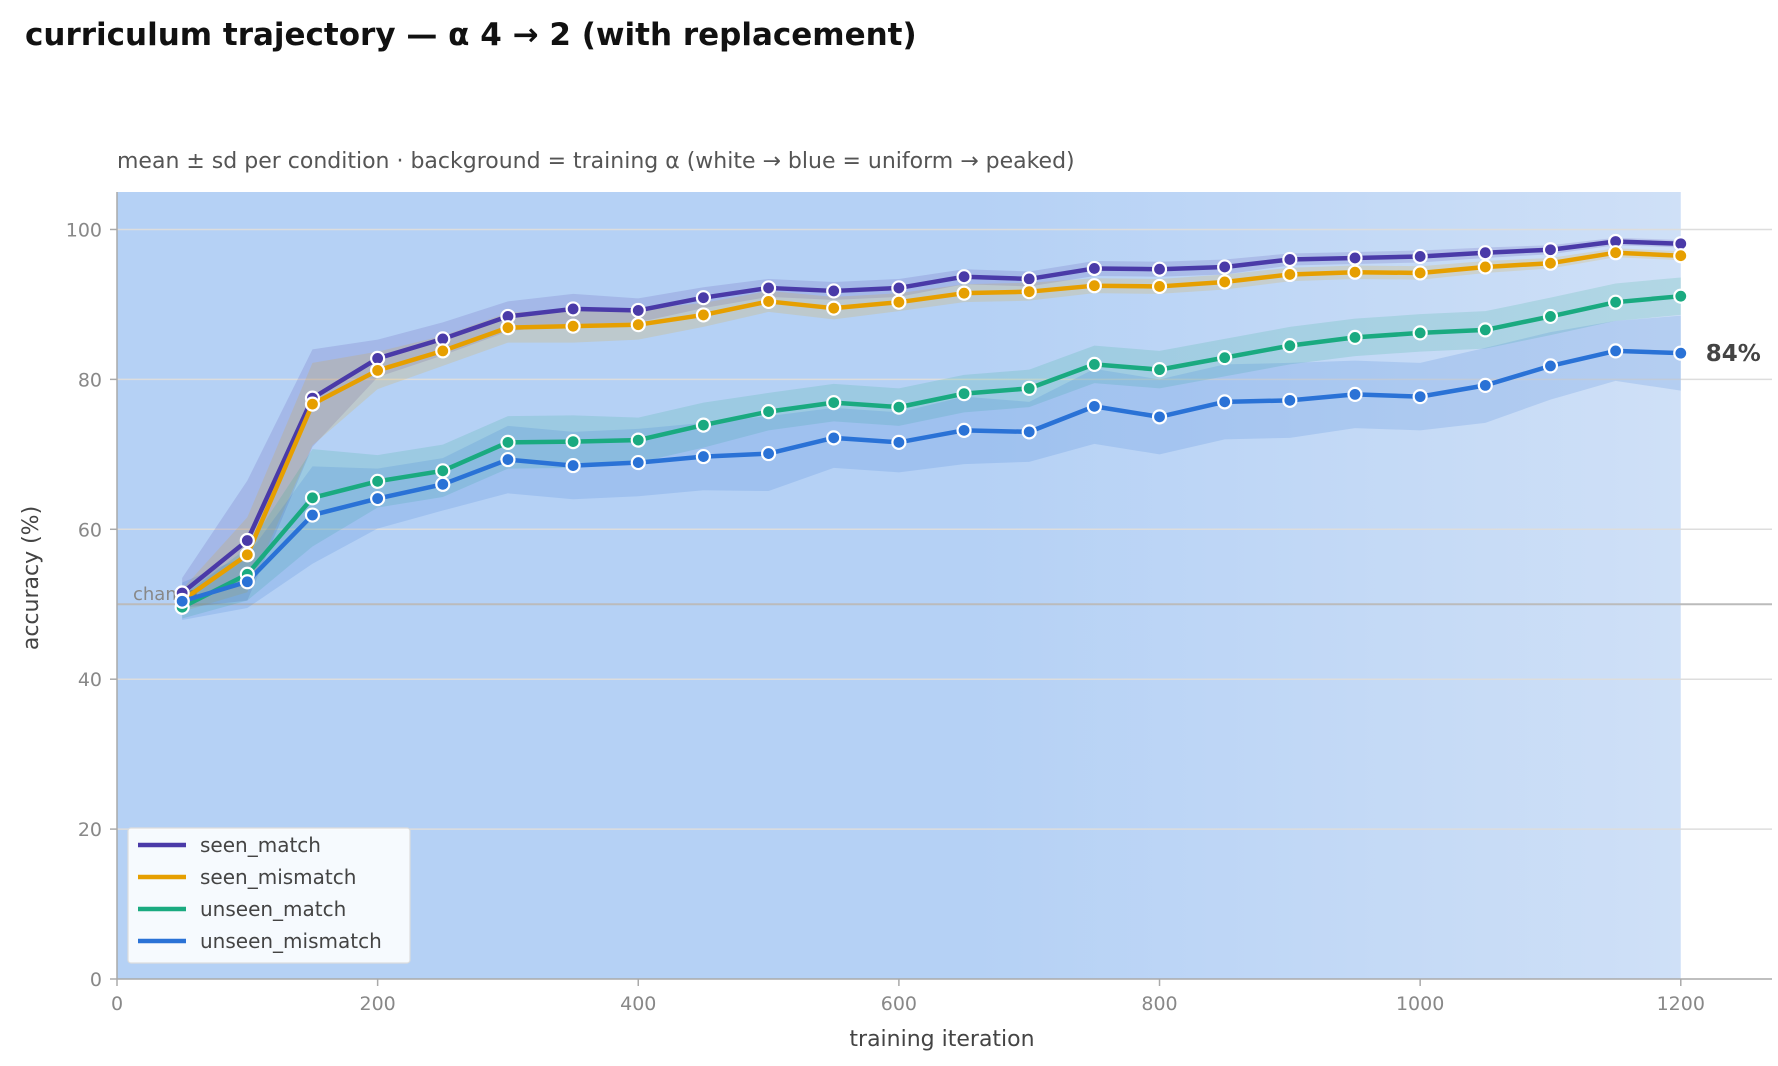  I want to click on y-axis-label: accuracy (%), so click(31, 578).